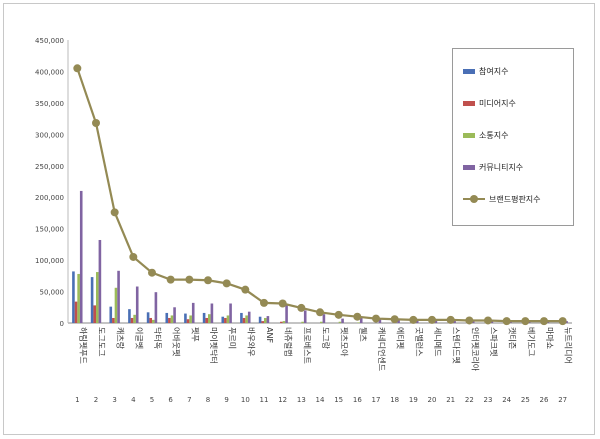  What do you see at coordinates (158, 338) in the screenshot?
I see `x-category-label: 닥터독` at bounding box center [158, 338].